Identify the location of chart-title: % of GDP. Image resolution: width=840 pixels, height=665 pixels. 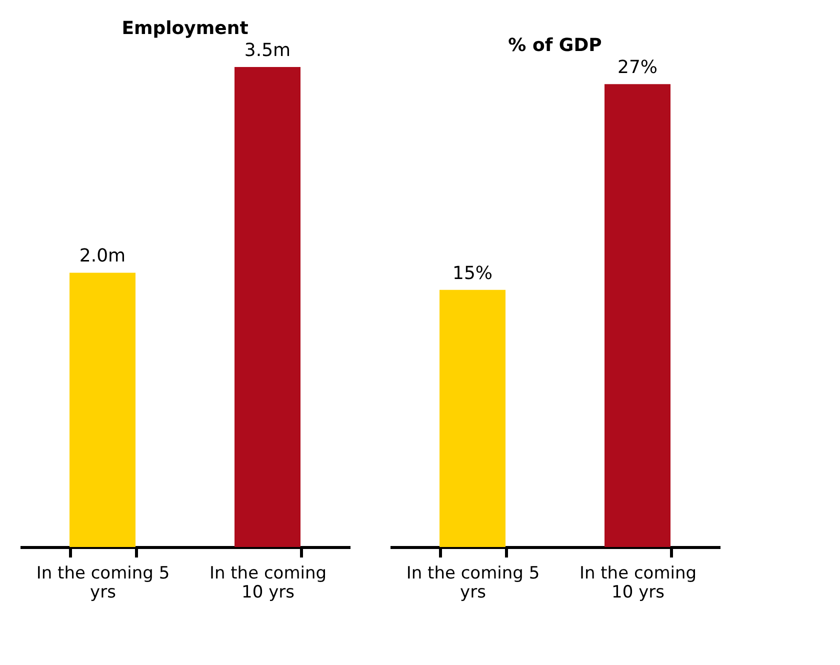
(555, 45).